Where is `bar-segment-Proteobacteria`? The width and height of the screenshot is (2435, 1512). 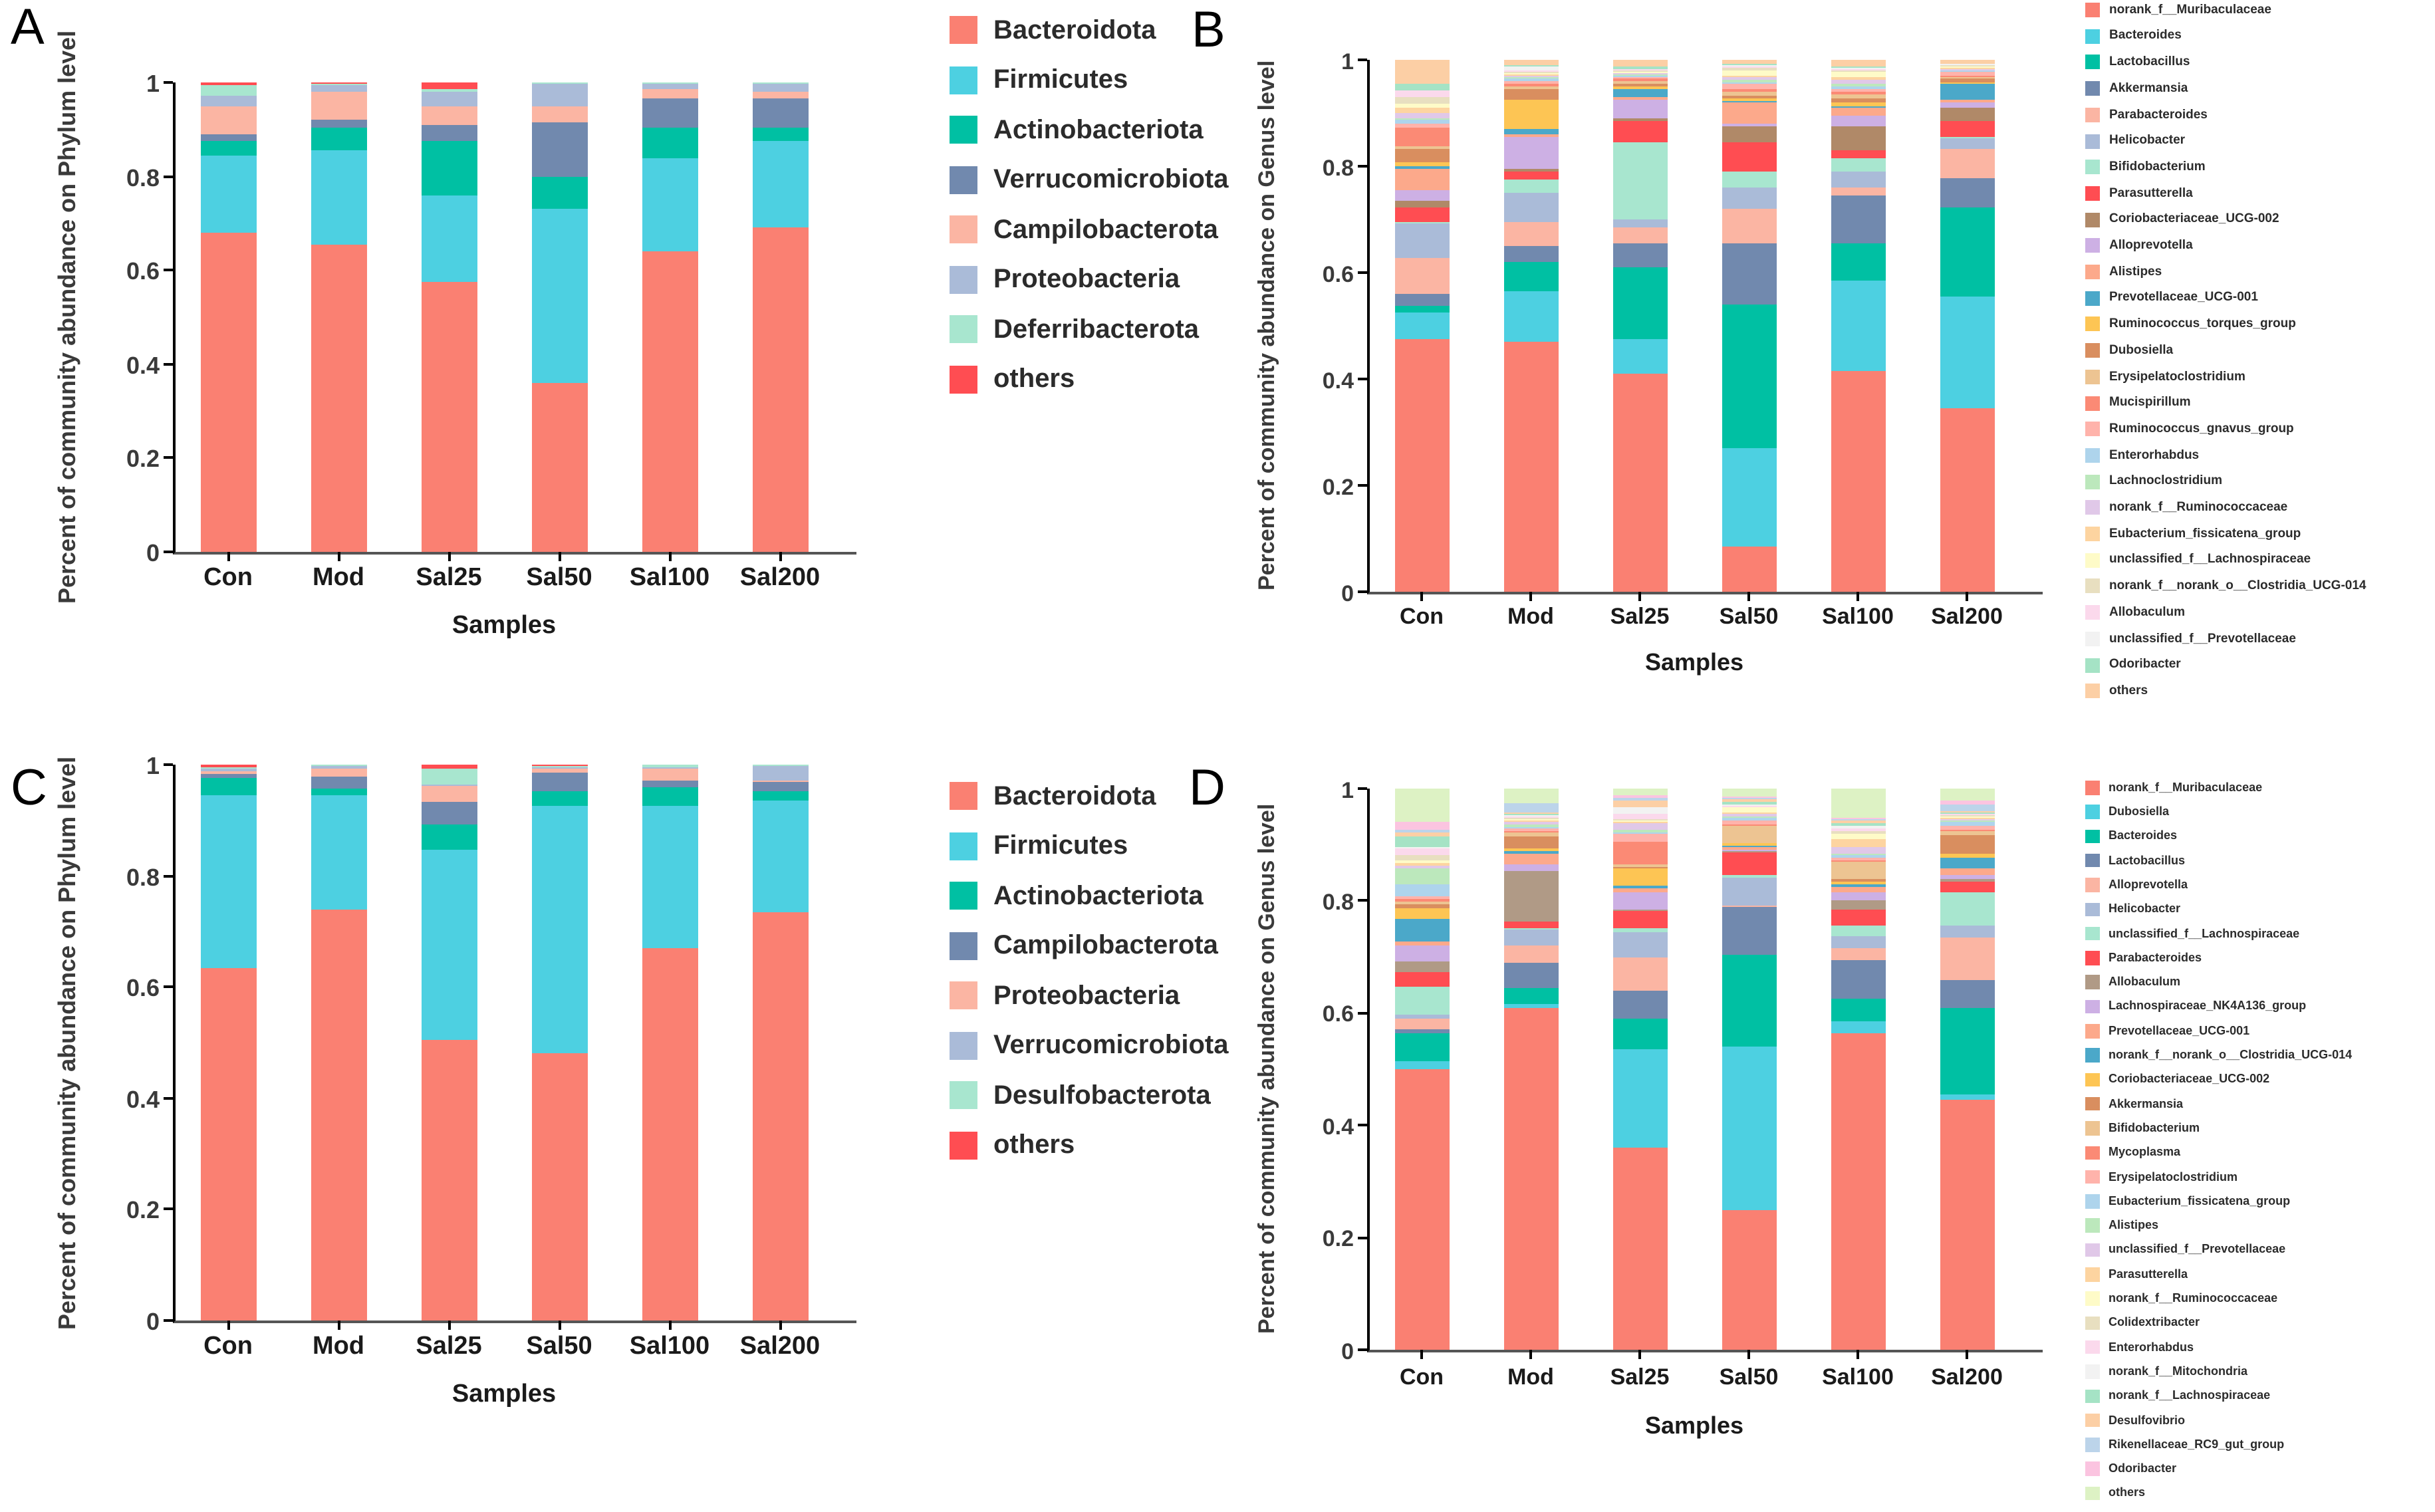
bar-segment-Proteobacteria is located at coordinates (559, 94).